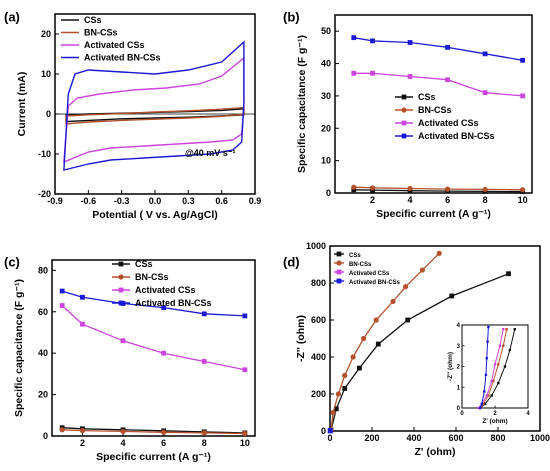 The image size is (550, 471). I want to click on inset-x-tick-label: 4, so click(528, 414).